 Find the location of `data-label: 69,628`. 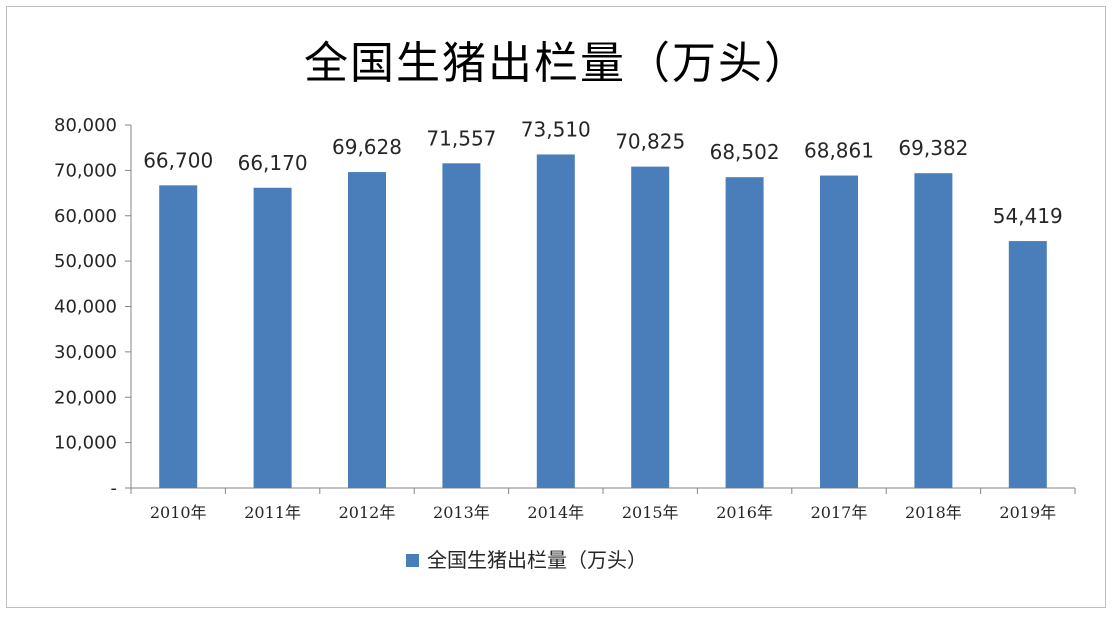

data-label: 69,628 is located at coordinates (367, 147).